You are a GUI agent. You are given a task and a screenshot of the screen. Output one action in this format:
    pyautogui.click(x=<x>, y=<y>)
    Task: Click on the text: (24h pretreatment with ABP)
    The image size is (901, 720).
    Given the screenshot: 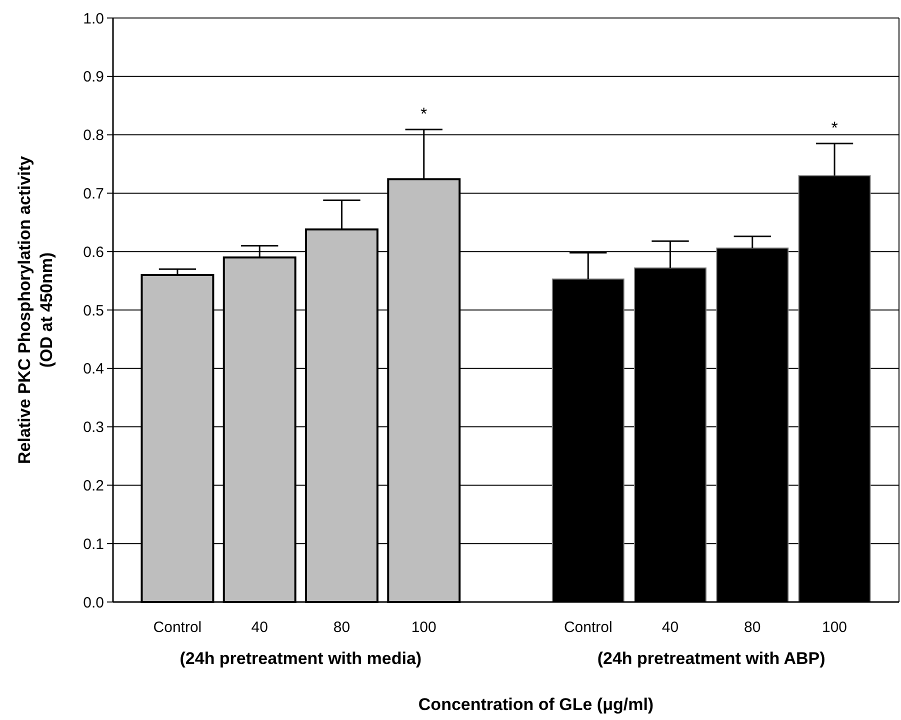 What is the action you would take?
    pyautogui.click(x=711, y=658)
    